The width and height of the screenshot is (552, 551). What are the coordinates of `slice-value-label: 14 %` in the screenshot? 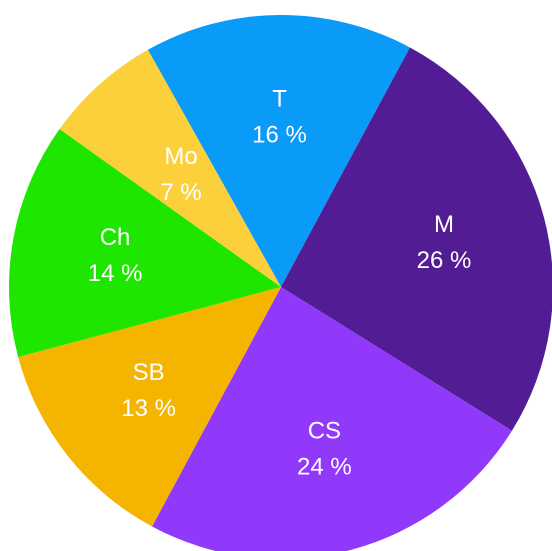 It's located at (115, 273).